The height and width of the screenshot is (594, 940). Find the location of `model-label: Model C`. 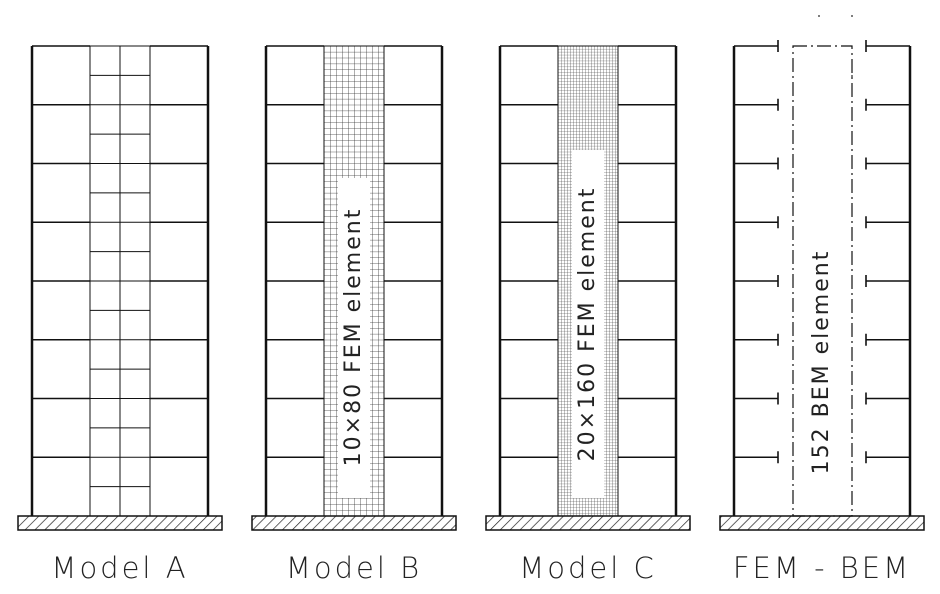

model-label: Model C is located at coordinates (588, 568).